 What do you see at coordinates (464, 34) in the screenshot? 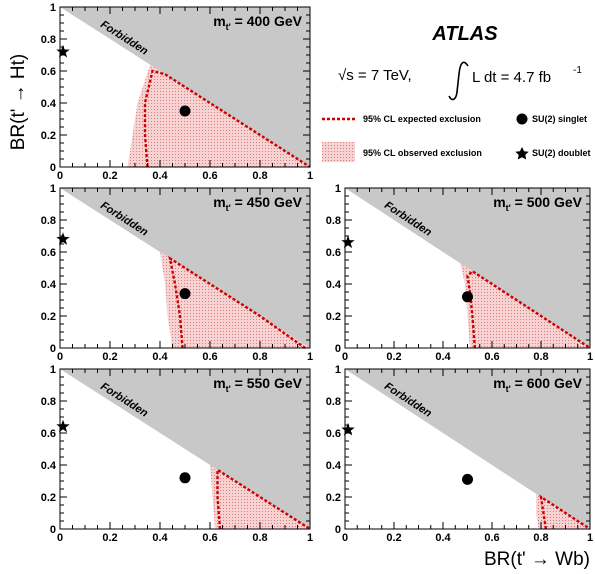
I see `atlas-label: ATLAS` at bounding box center [464, 34].